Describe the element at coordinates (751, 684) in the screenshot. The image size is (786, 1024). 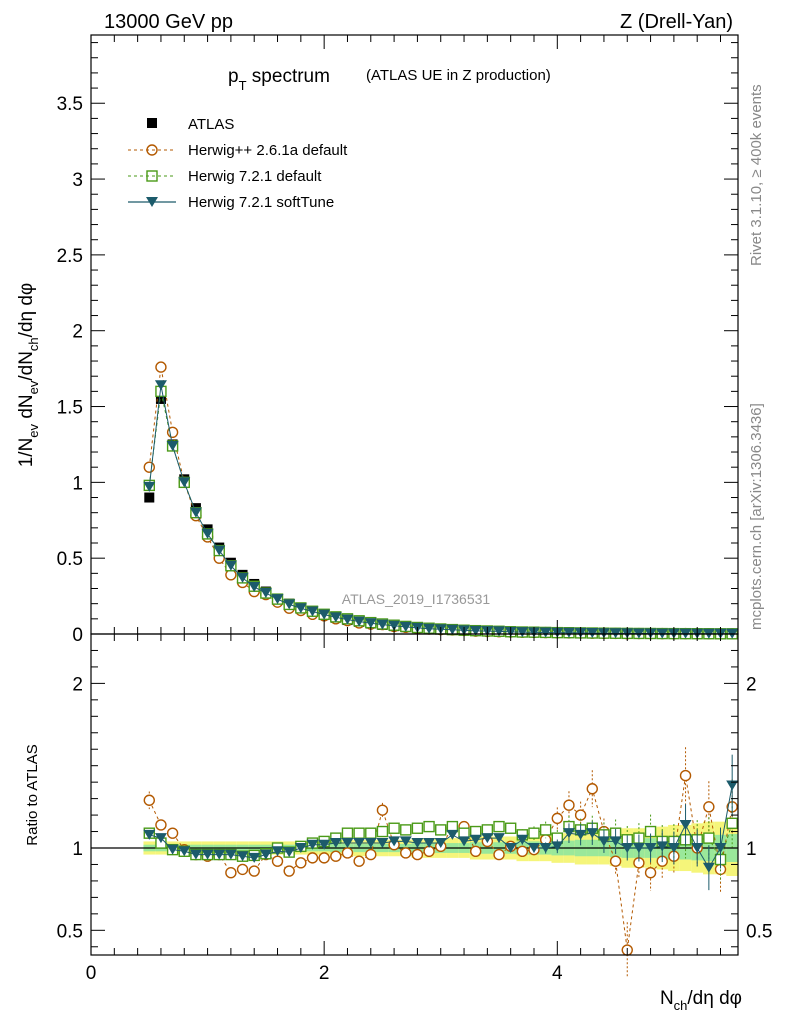
I see `ratio-y-tick-label-right: 2` at that location.